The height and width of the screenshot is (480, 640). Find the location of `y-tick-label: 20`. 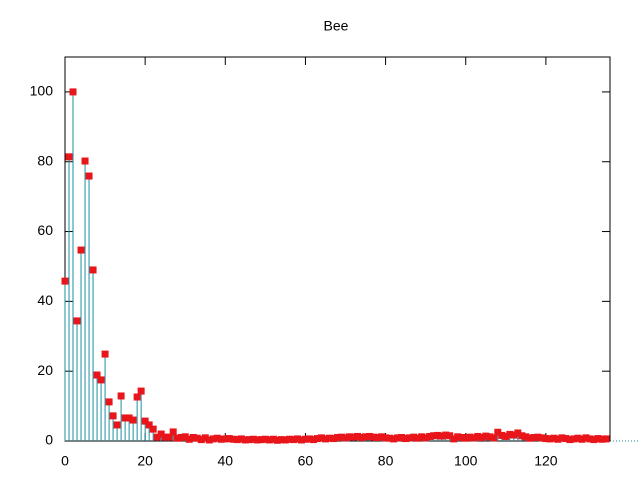

y-tick-label: 20 is located at coordinates (45, 370).